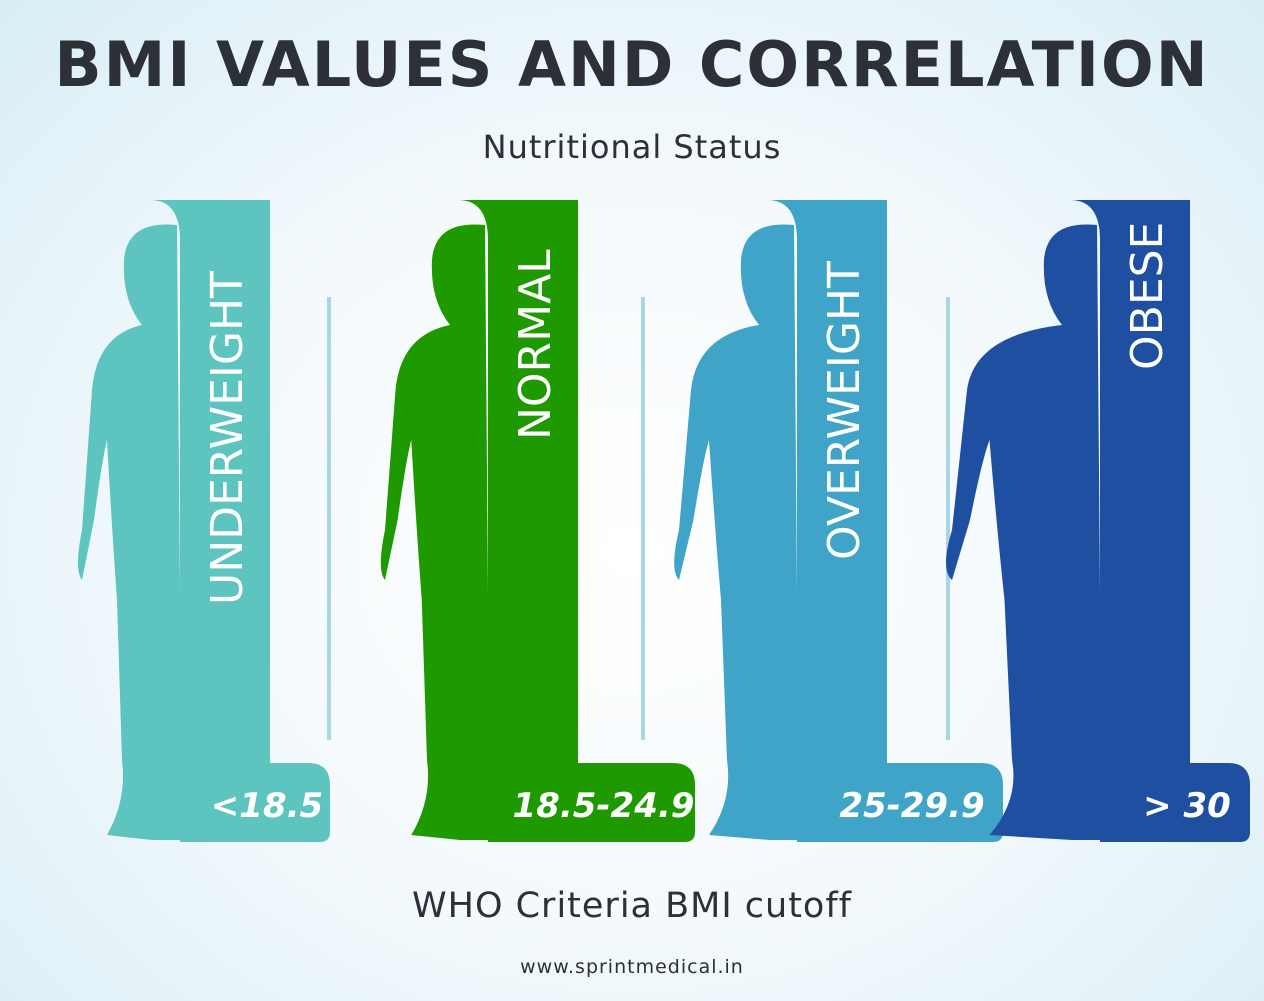 The image size is (1264, 1001). What do you see at coordinates (844, 410) in the screenshot?
I see `category-label: OVERWEIGHT` at bounding box center [844, 410].